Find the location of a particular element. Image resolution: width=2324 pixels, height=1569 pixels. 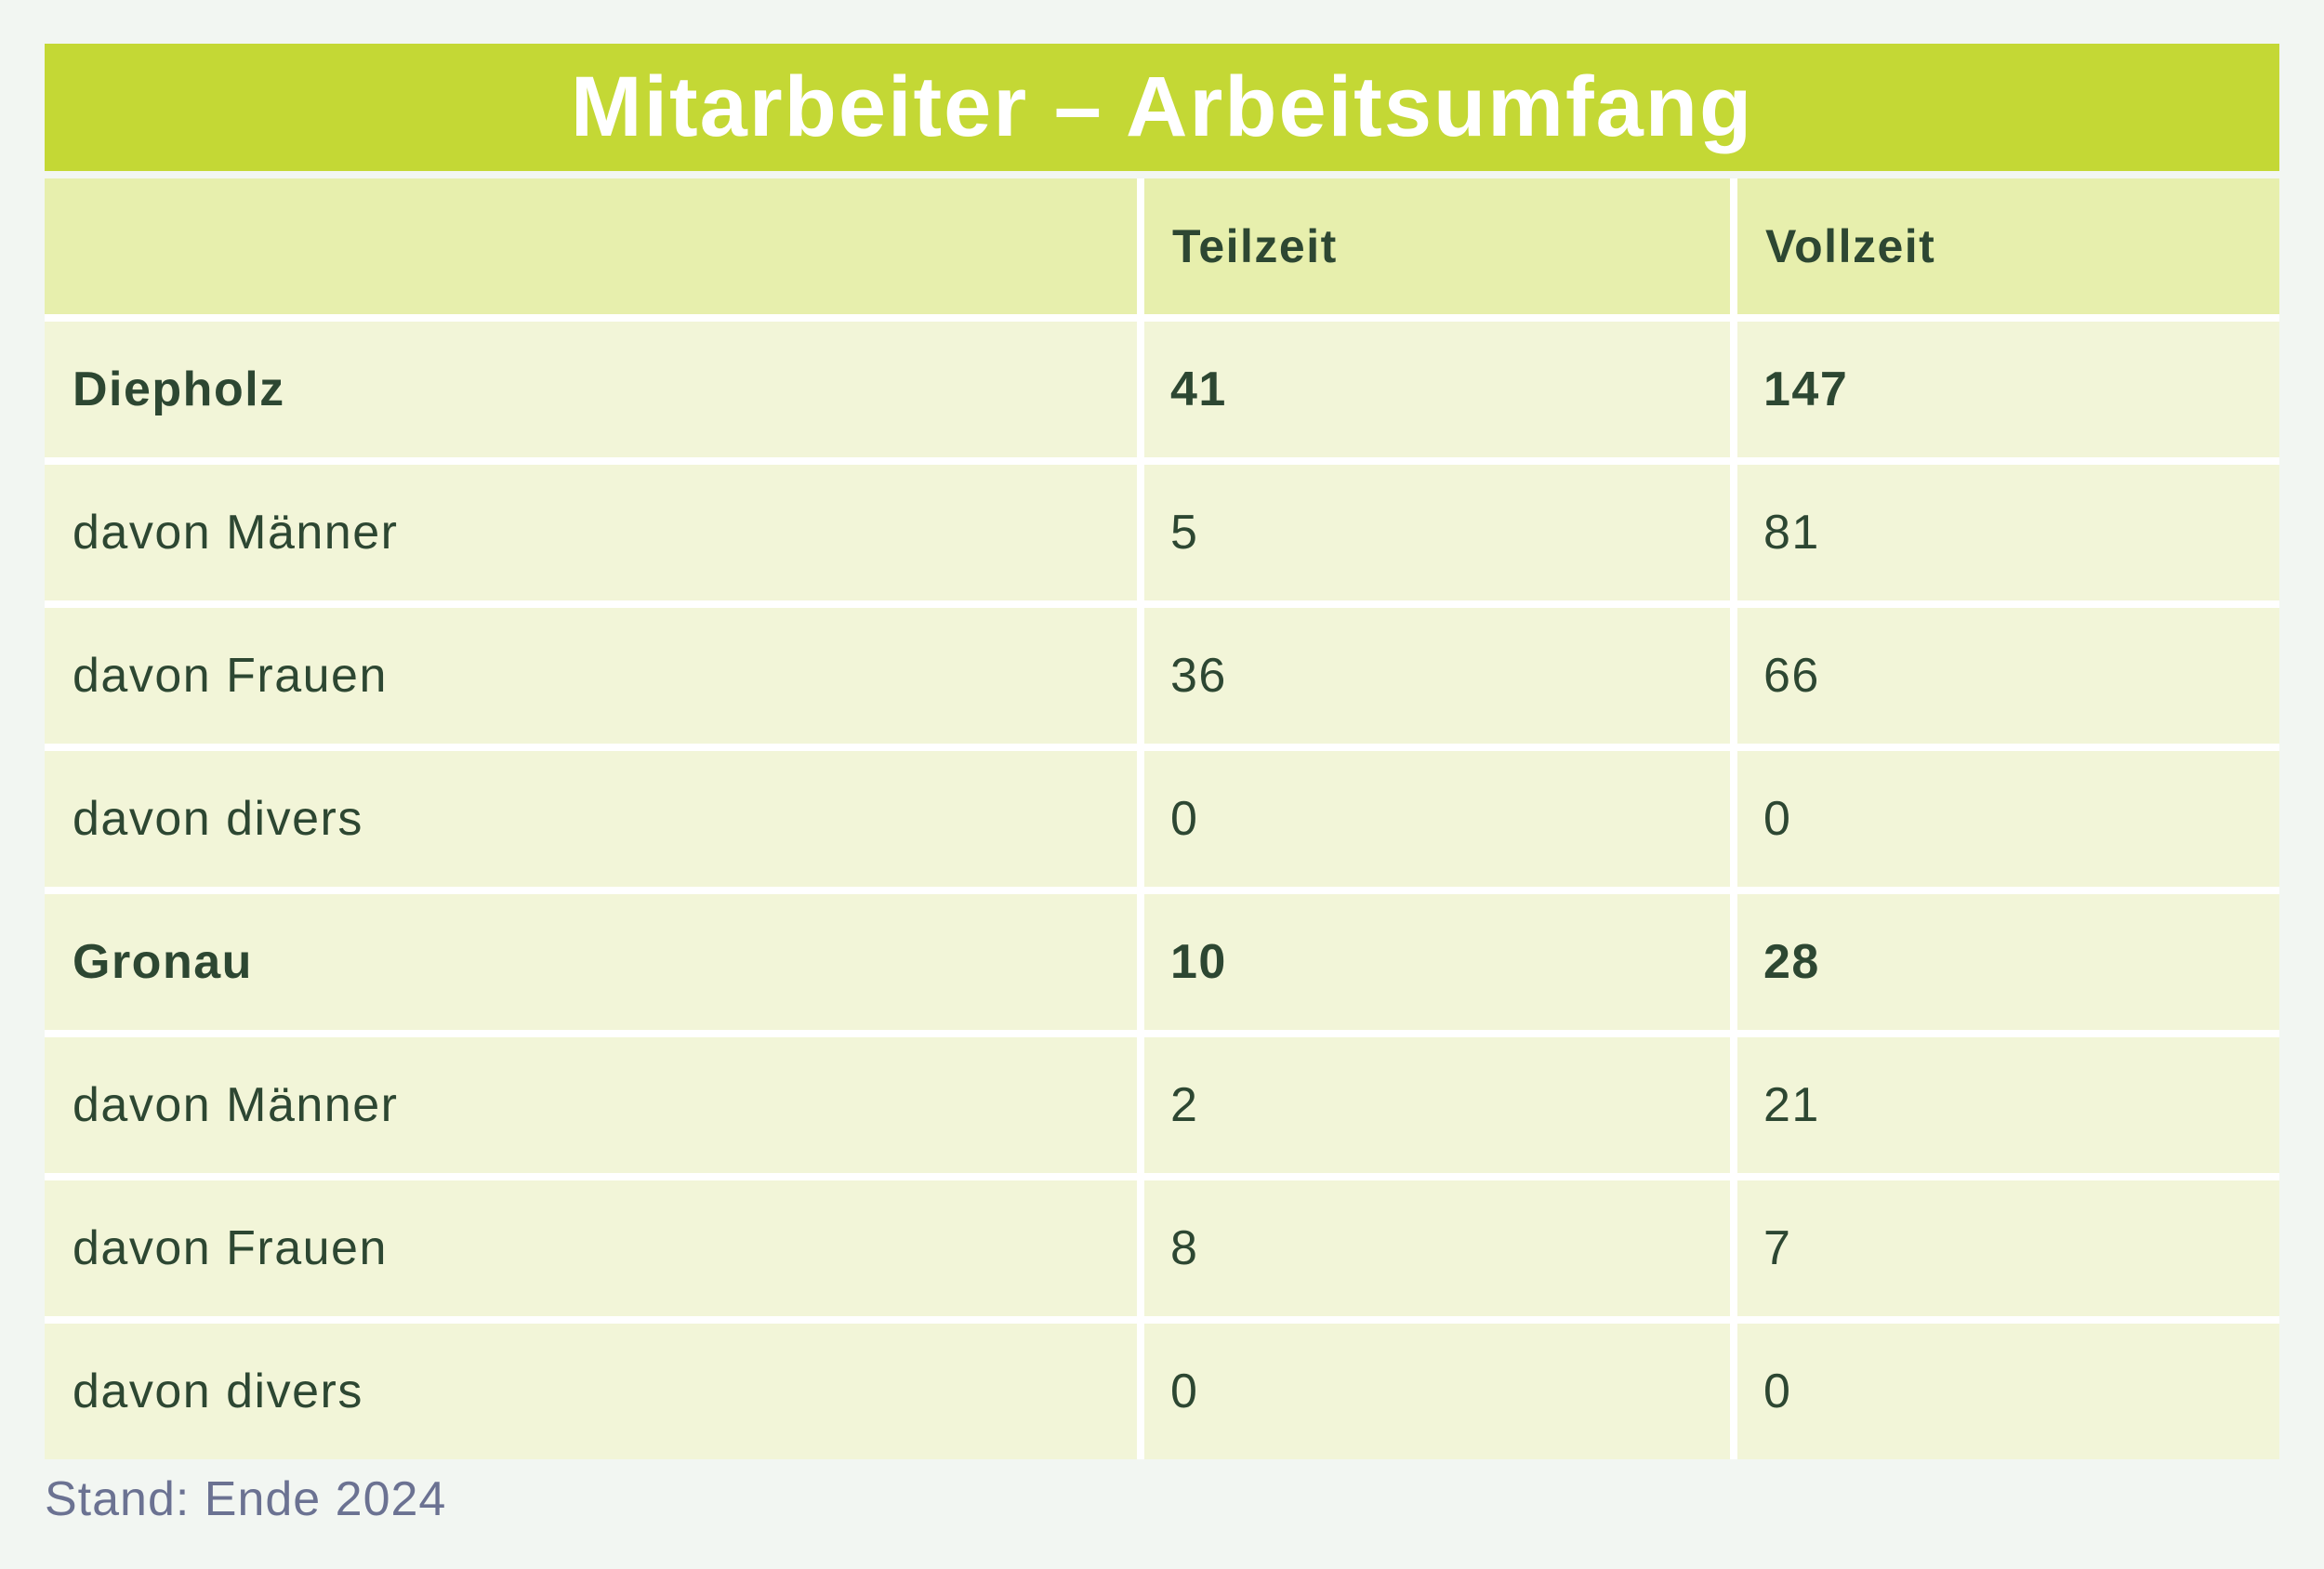

row-label-gronau: Gronau is located at coordinates (591, 962).